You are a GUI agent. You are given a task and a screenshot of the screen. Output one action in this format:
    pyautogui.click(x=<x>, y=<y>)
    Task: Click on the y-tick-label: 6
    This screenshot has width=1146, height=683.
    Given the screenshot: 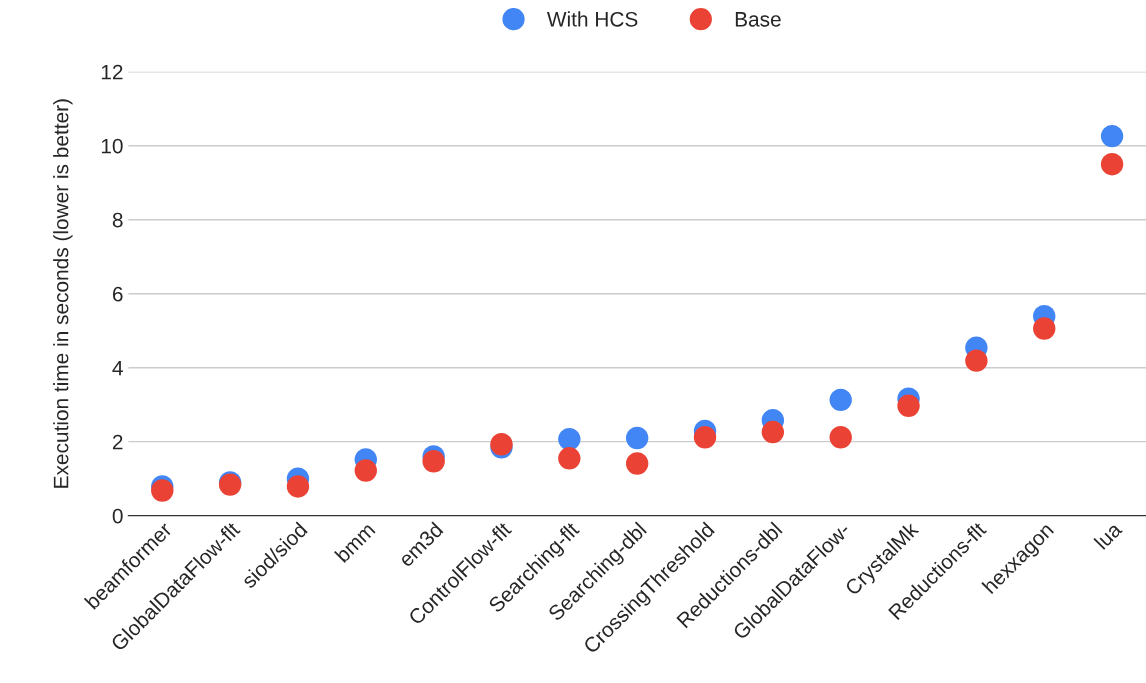 What is the action you would take?
    pyautogui.click(x=117, y=294)
    